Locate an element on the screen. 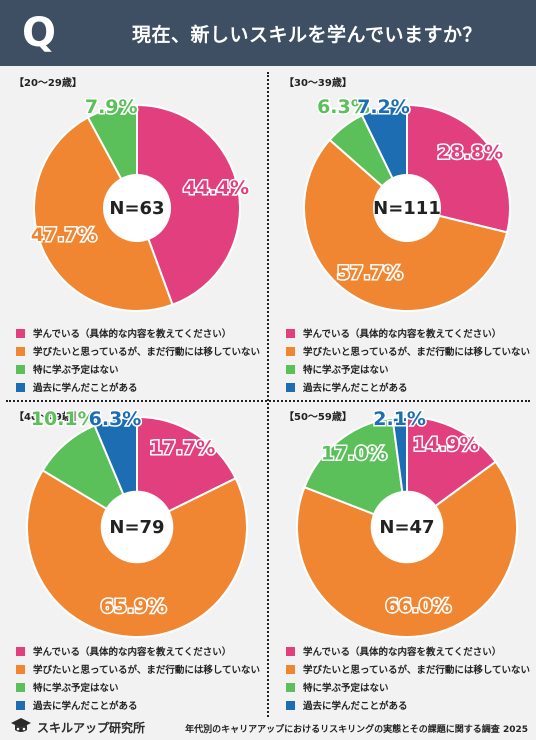  slice-want-to-learn is located at coordinates (103, 214).